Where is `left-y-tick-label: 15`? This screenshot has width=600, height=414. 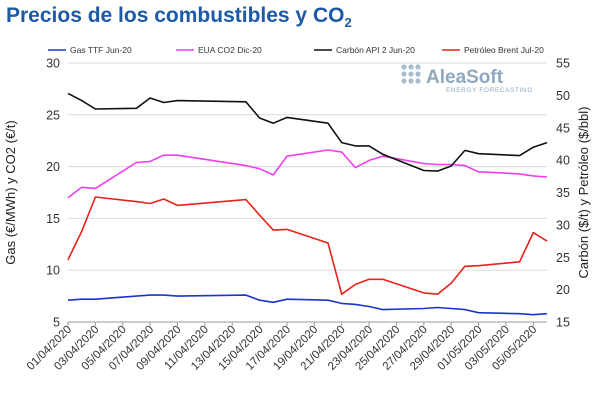
left-y-tick-label: 15 is located at coordinates (53, 219).